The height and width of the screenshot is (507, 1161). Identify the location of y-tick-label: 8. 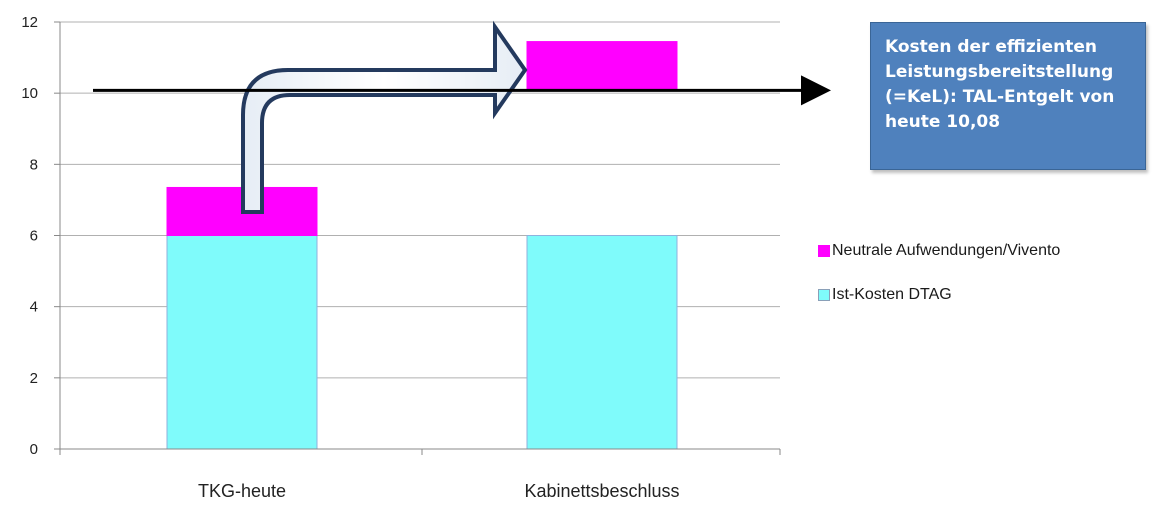
(34, 164).